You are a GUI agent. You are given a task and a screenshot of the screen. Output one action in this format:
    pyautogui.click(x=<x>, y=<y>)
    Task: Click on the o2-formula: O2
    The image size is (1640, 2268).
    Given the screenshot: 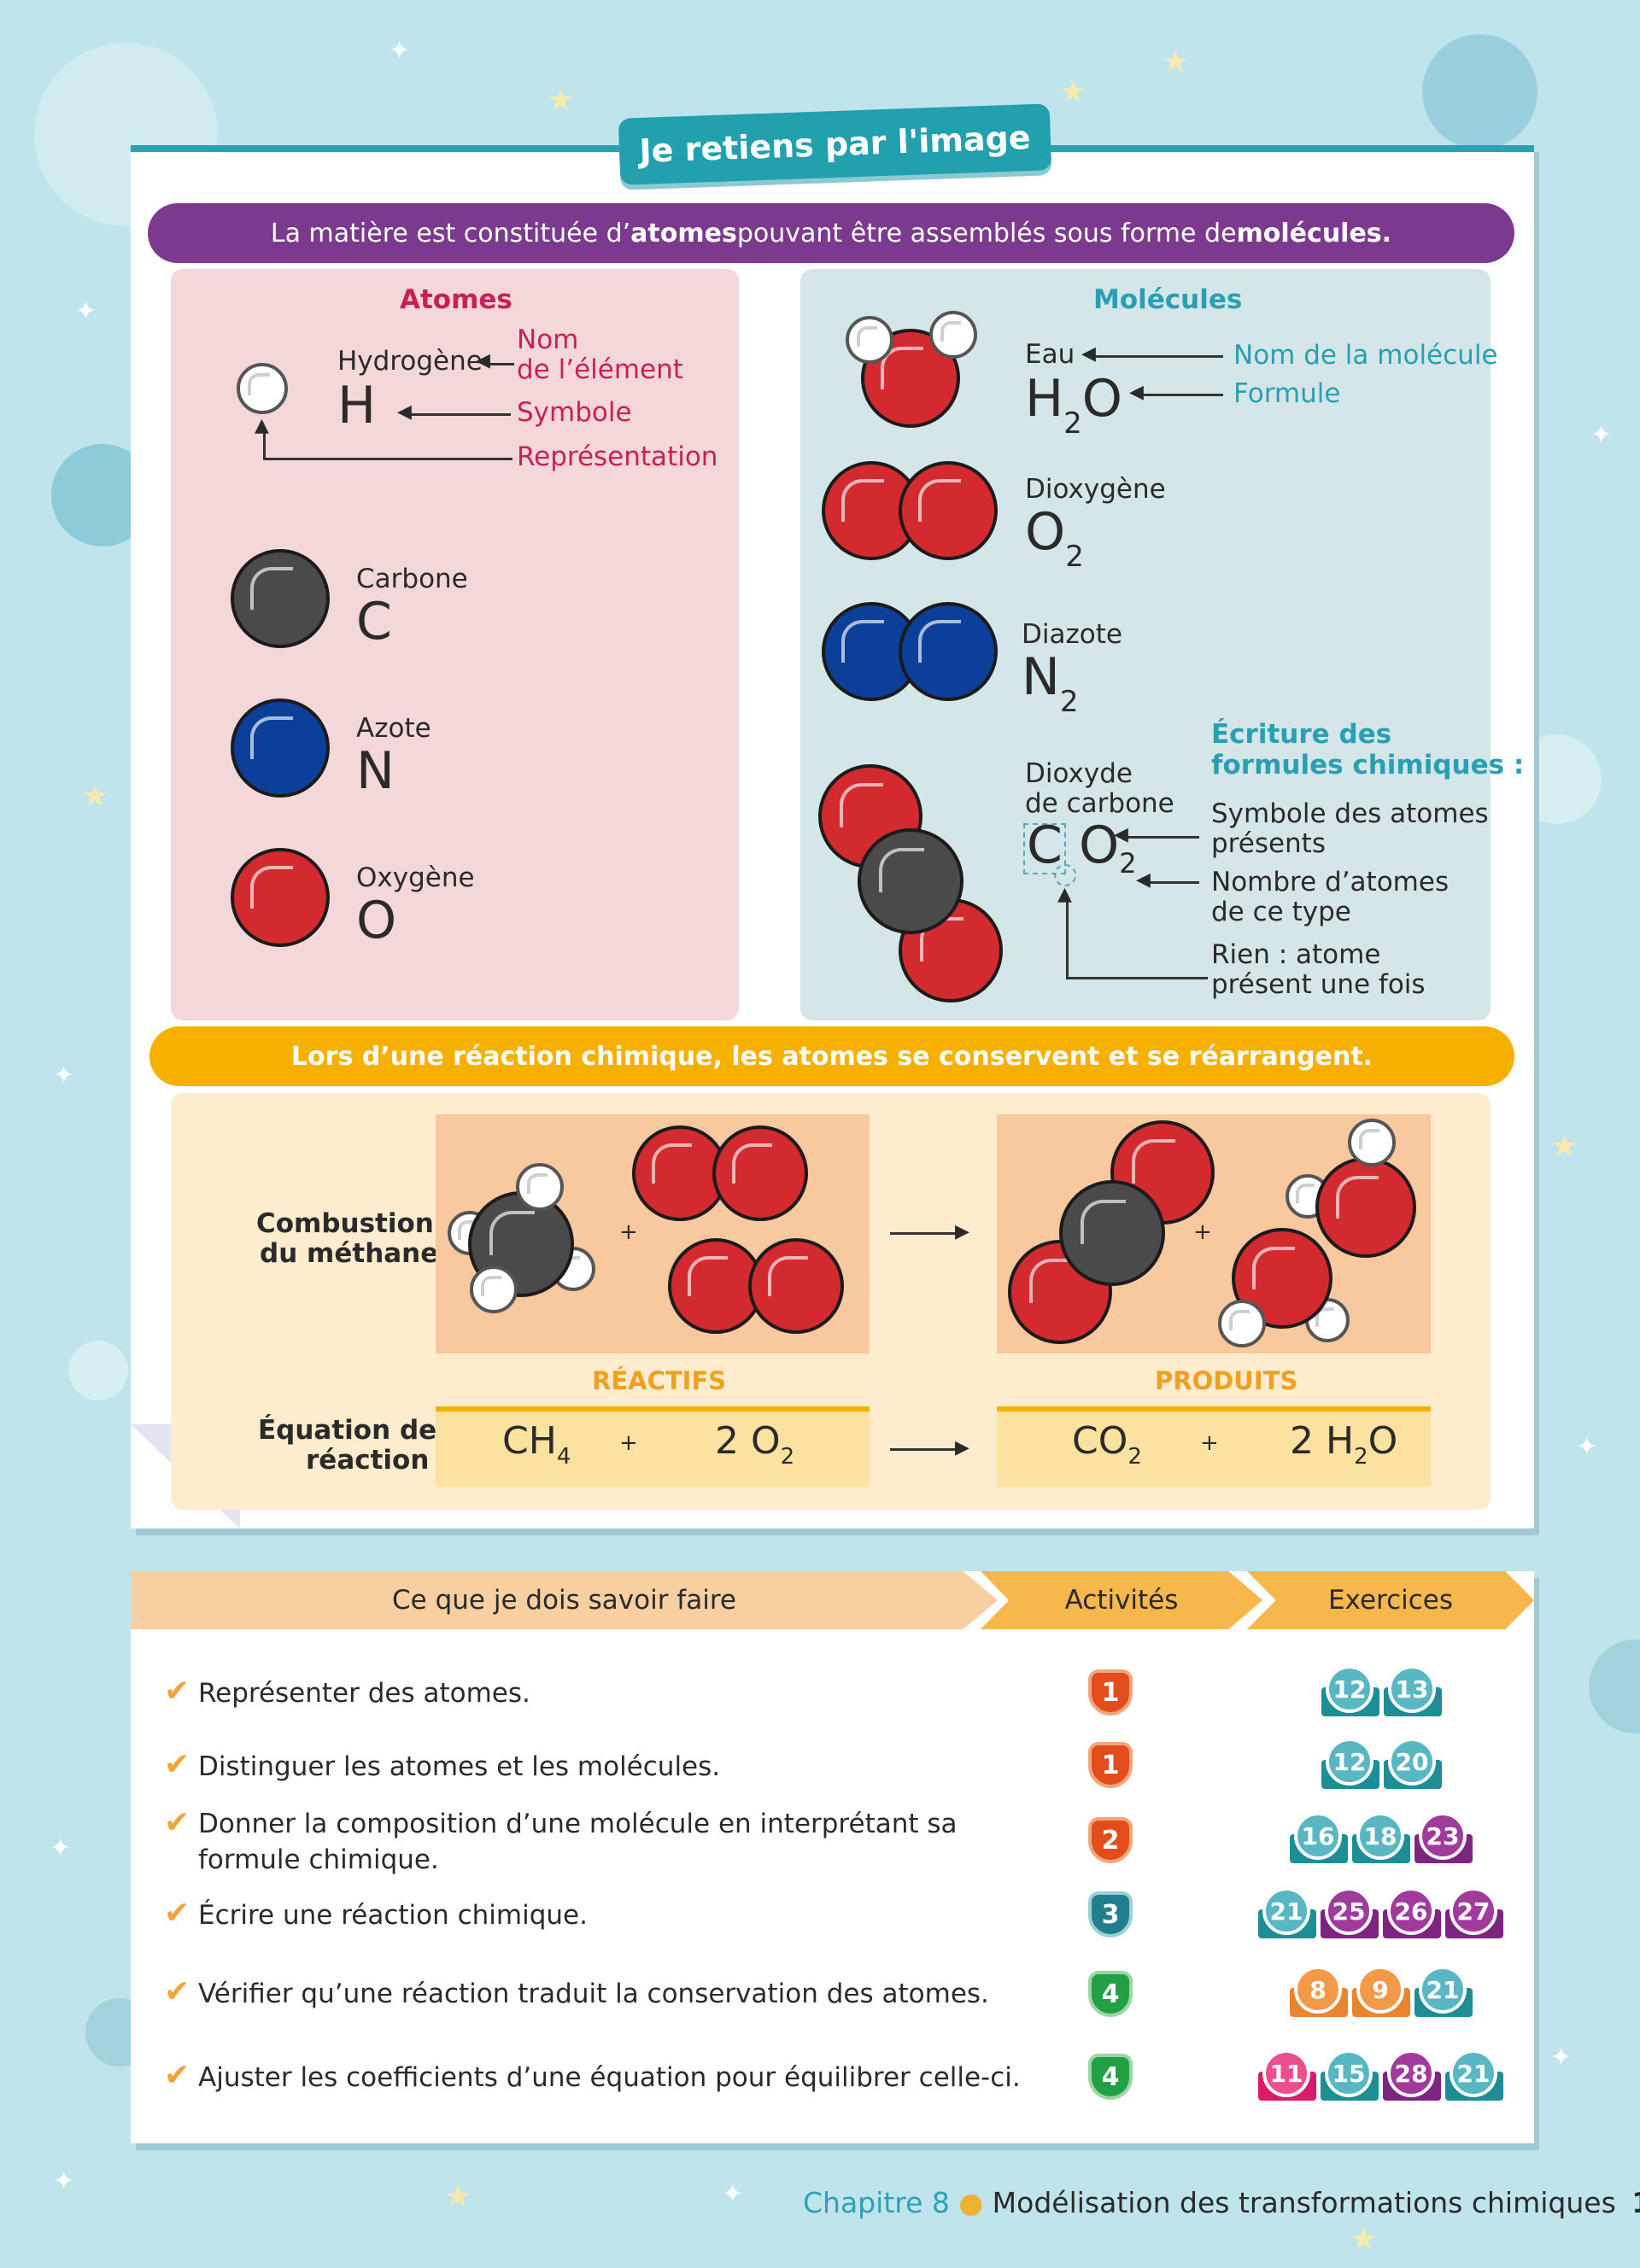 What is the action you would take?
    pyautogui.click(x=1054, y=538)
    